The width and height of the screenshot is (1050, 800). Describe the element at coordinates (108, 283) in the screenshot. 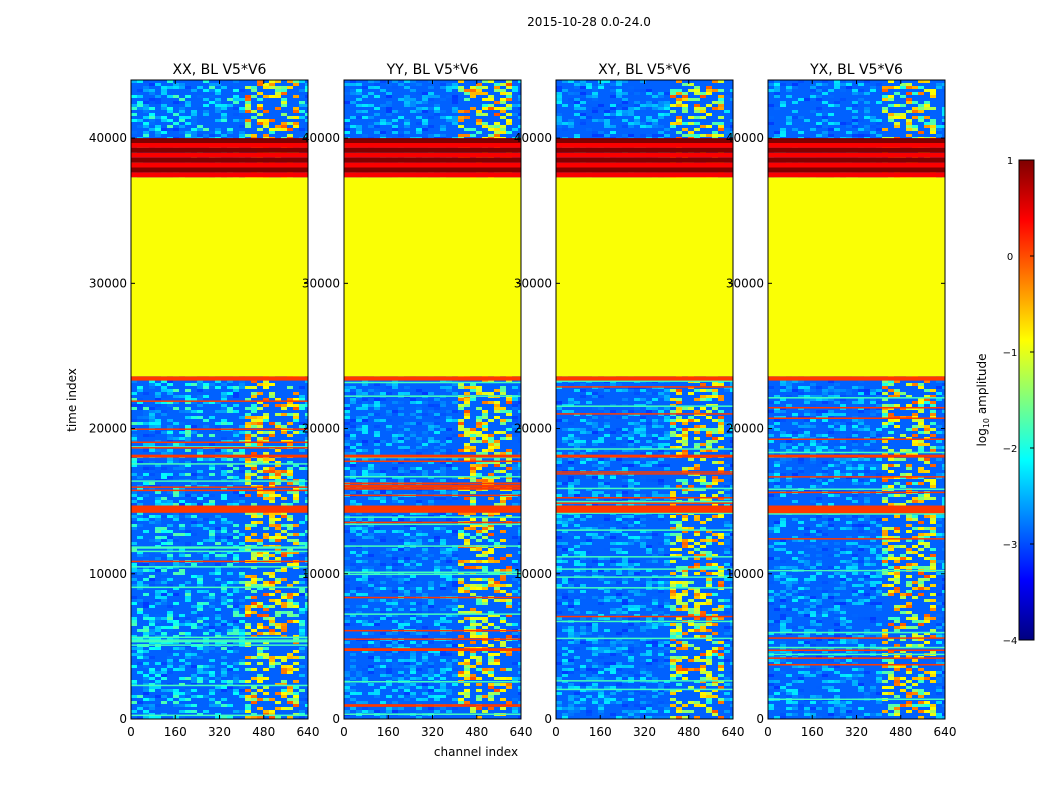

I see `y-tick-label: 30000` at that location.